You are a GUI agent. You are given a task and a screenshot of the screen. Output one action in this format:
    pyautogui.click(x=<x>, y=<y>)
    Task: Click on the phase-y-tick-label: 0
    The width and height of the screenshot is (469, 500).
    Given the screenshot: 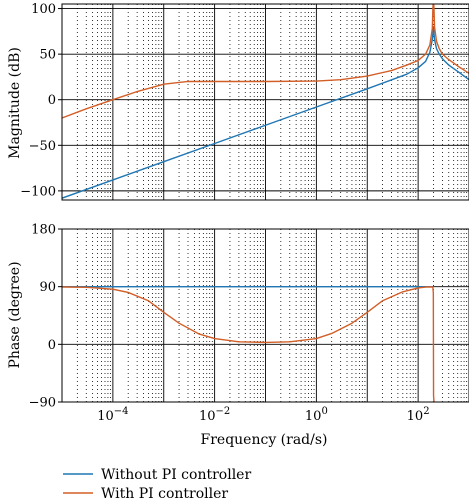 What is the action you would take?
    pyautogui.click(x=52, y=345)
    